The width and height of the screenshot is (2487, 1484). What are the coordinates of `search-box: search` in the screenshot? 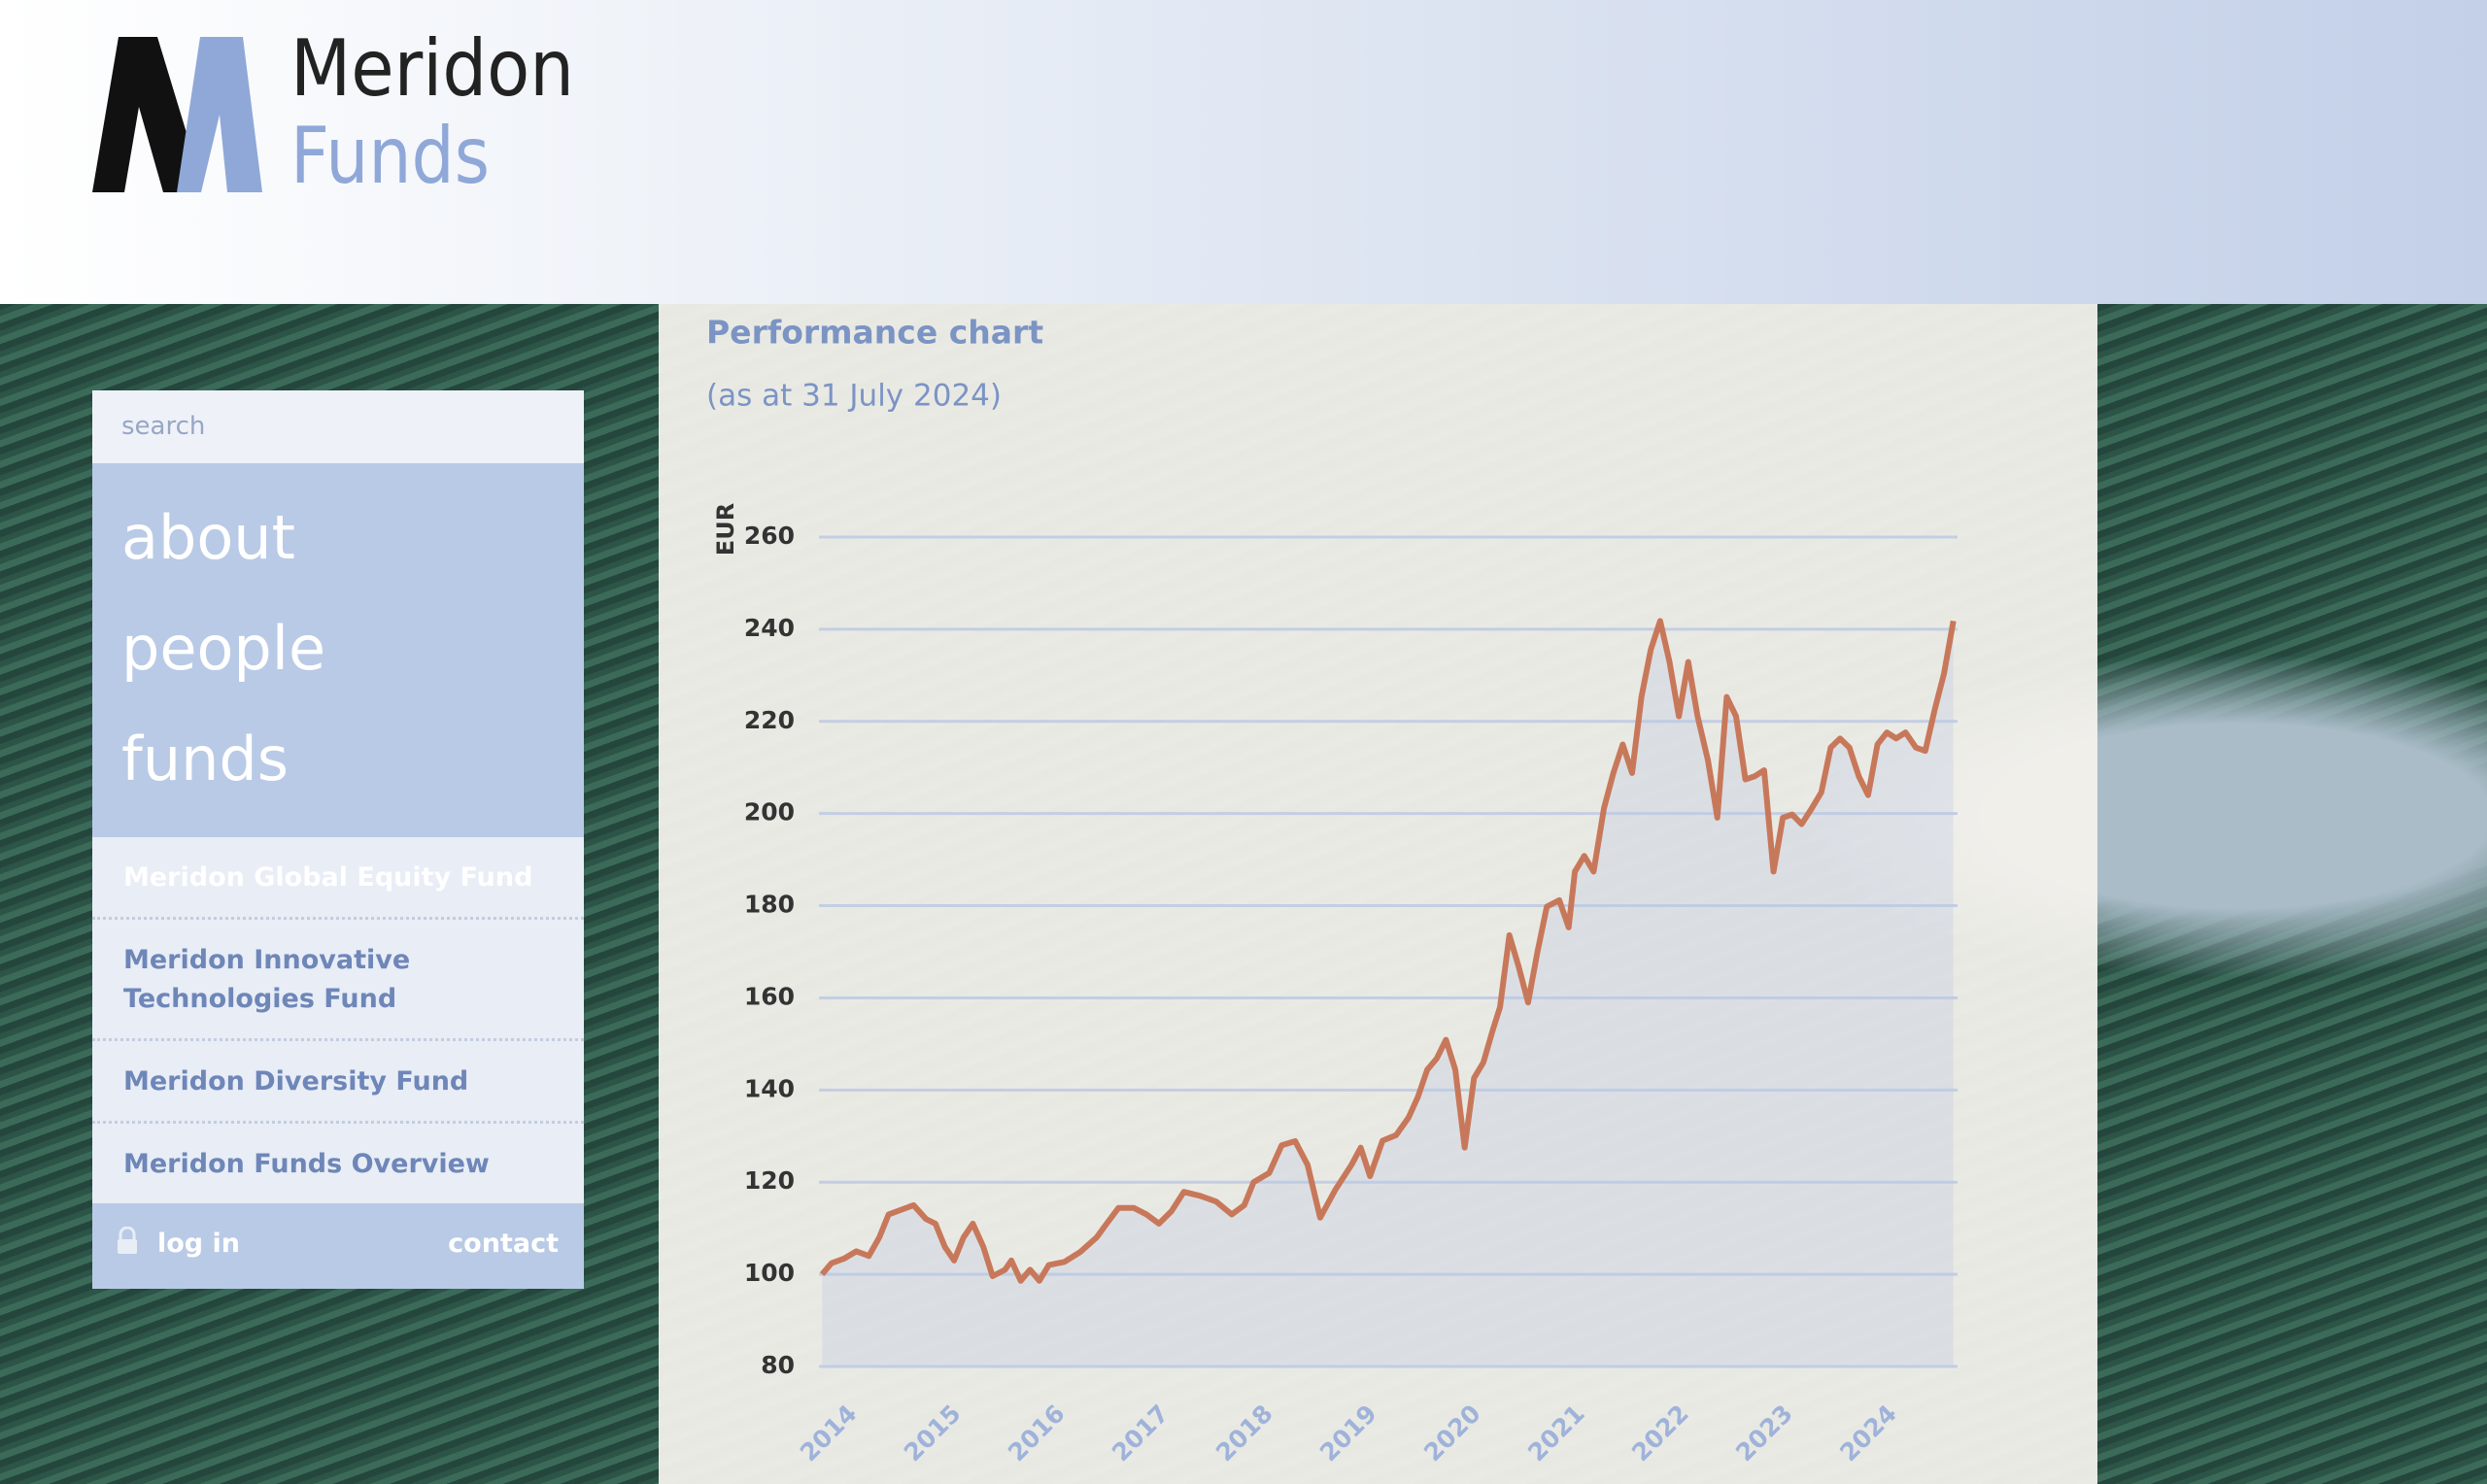 It's located at (338, 426).